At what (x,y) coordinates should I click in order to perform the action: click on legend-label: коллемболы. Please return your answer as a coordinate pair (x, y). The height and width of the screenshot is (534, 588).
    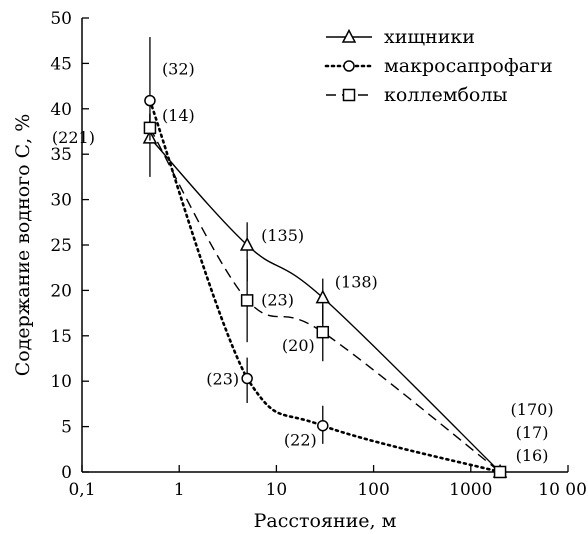
    Looking at the image, I should click on (446, 95).